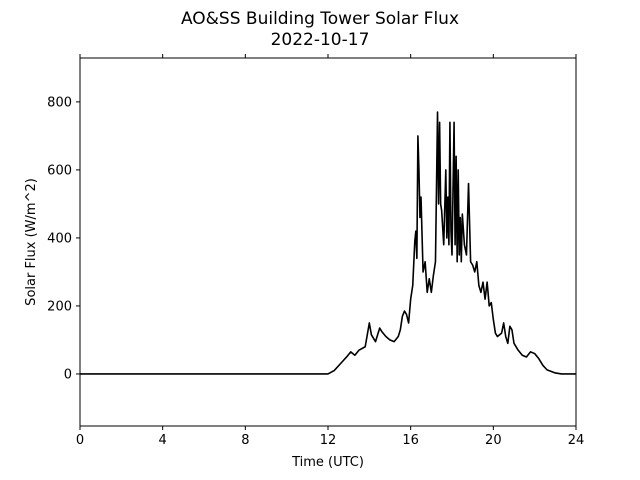 The image size is (640, 480). Describe the element at coordinates (320, 40) in the screenshot. I see `chart-subtitle: 2022-10-17` at that location.